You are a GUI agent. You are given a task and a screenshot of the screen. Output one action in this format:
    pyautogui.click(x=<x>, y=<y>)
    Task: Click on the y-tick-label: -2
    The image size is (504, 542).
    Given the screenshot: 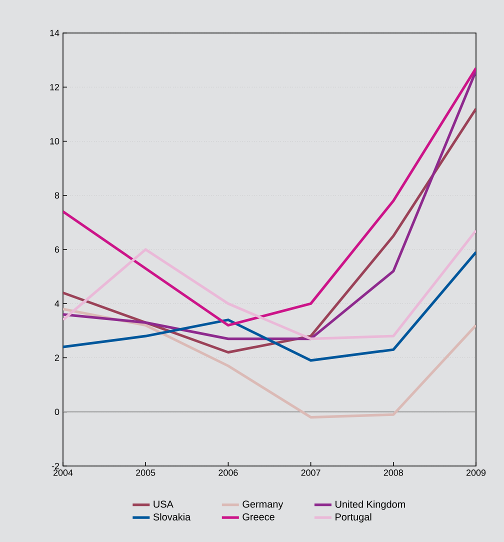 What is the action you would take?
    pyautogui.click(x=56, y=466)
    